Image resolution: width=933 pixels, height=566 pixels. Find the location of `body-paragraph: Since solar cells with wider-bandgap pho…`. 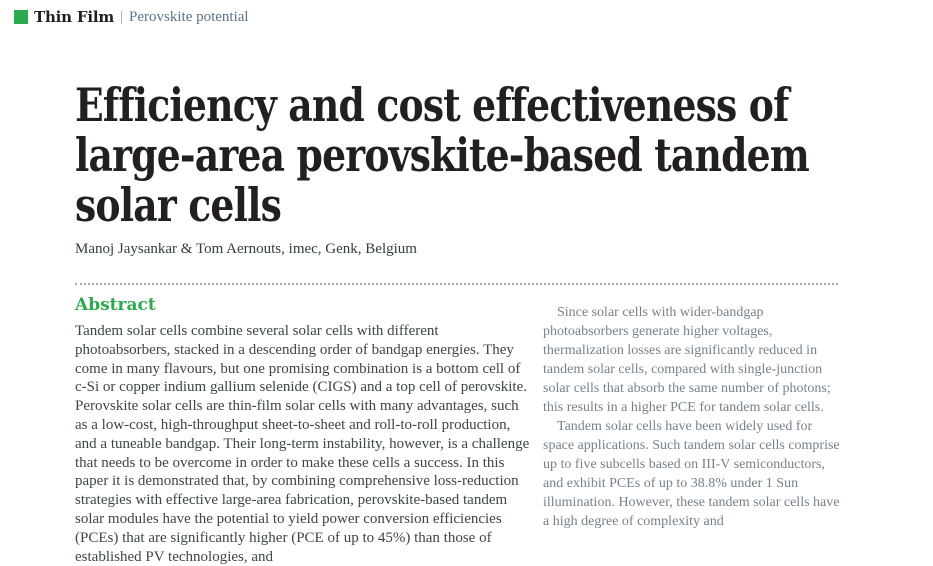

body-paragraph: Since solar cells with wider-bandgap pho… is located at coordinates (687, 360).